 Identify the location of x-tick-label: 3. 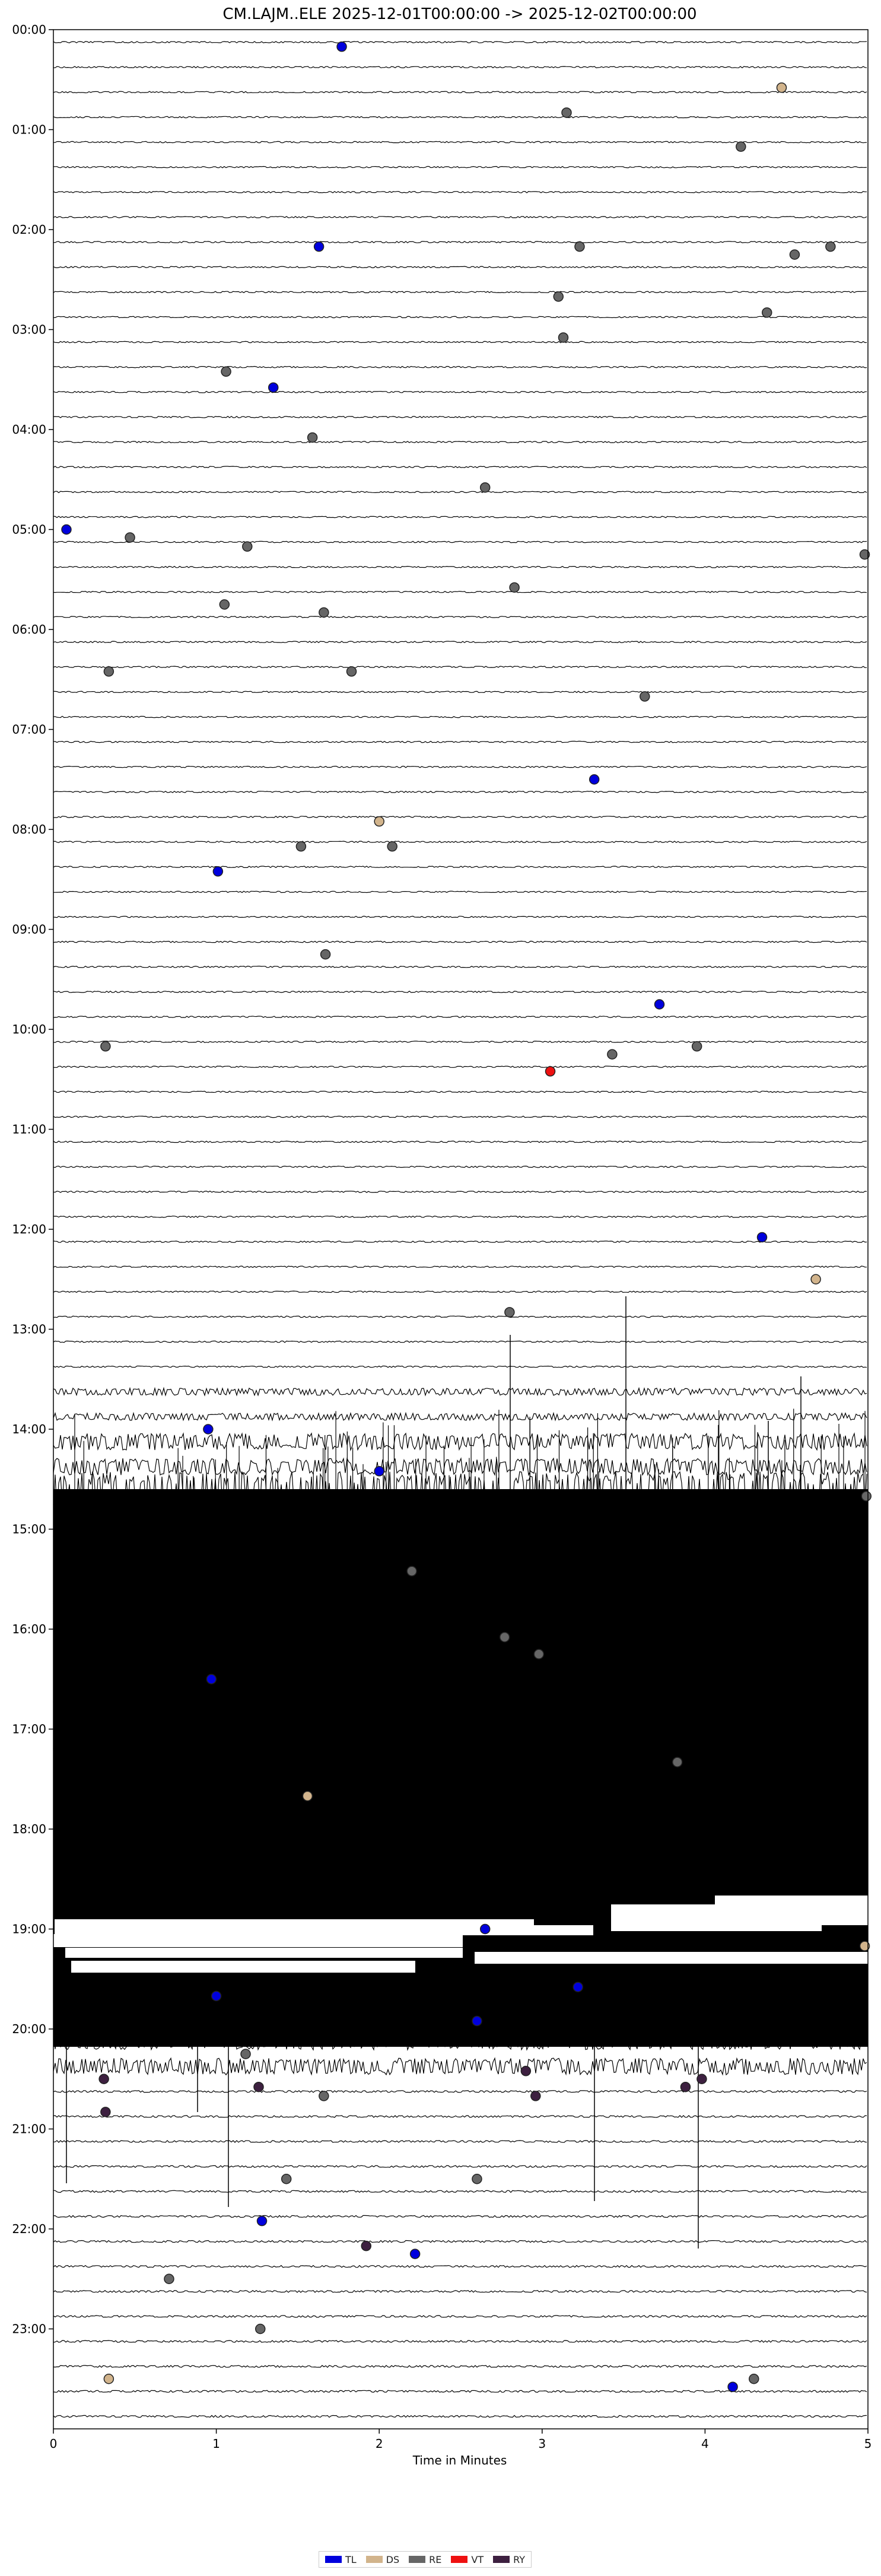
(542, 2444).